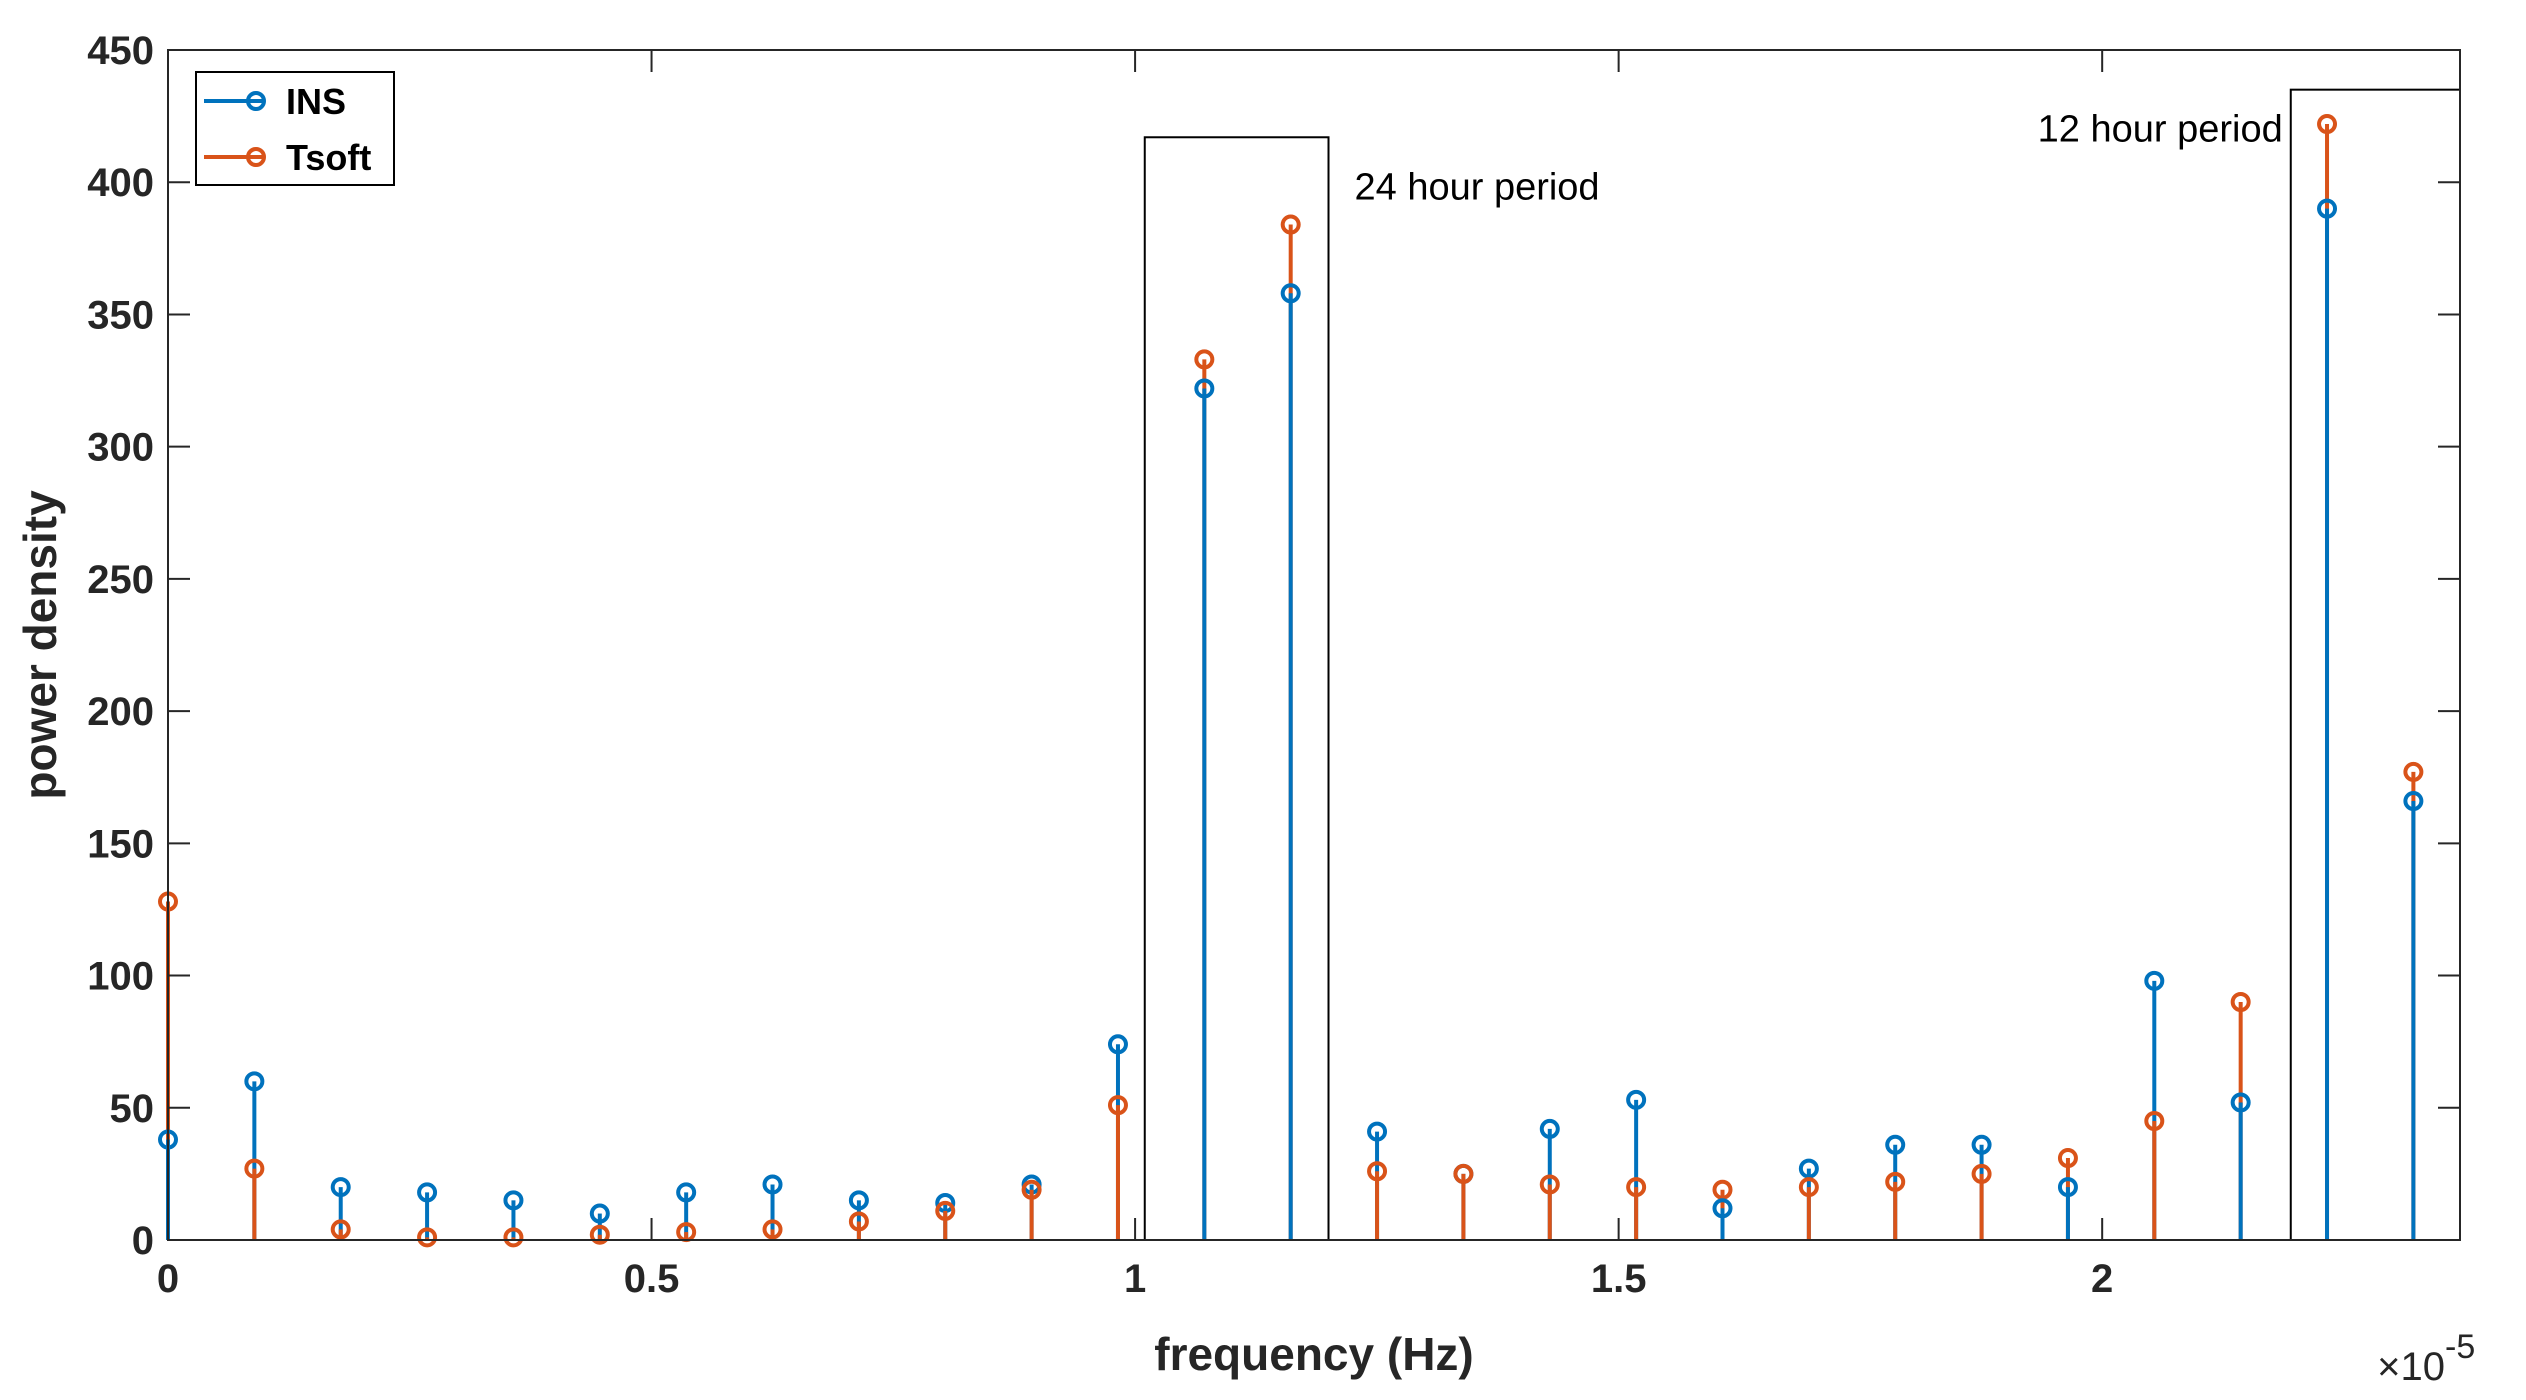 This screenshot has width=2526, height=1400. Describe the element at coordinates (40, 645) in the screenshot. I see `y-axis-title: power density` at that location.